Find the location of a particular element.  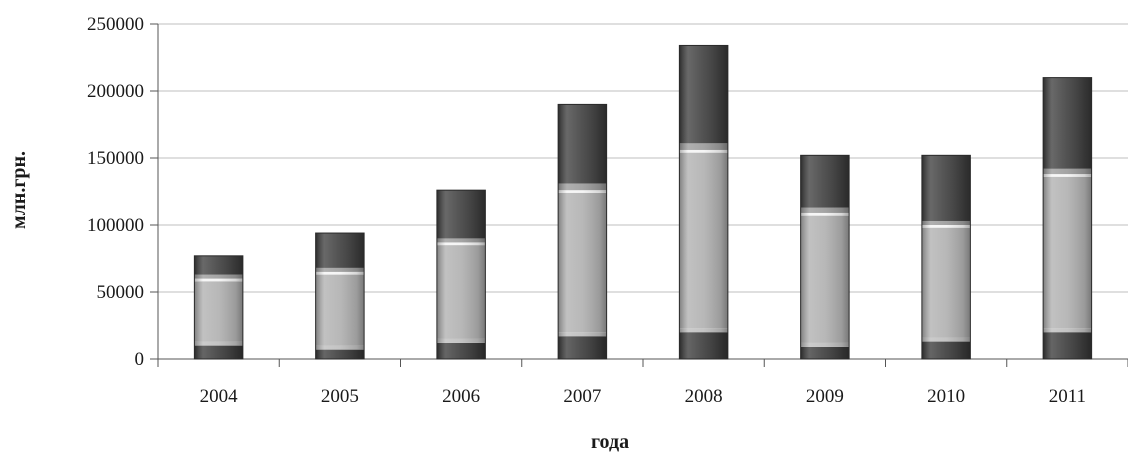

x-tick-label: 2007 is located at coordinates (582, 396).